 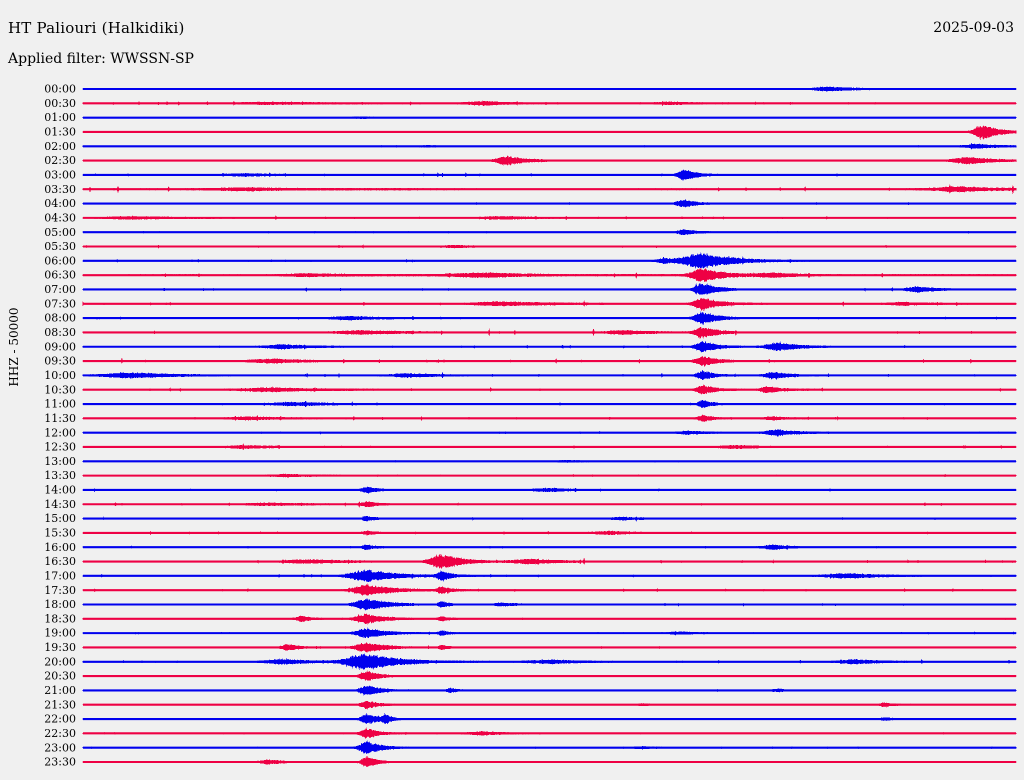 What do you see at coordinates (60, 547) in the screenshot?
I see `time-tick-label: 16:00` at bounding box center [60, 547].